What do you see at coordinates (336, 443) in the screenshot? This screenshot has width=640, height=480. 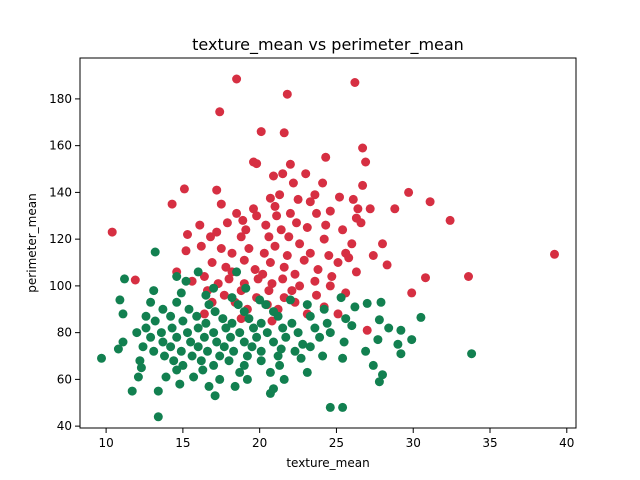 I see `x-tick-label: 25` at bounding box center [336, 443].